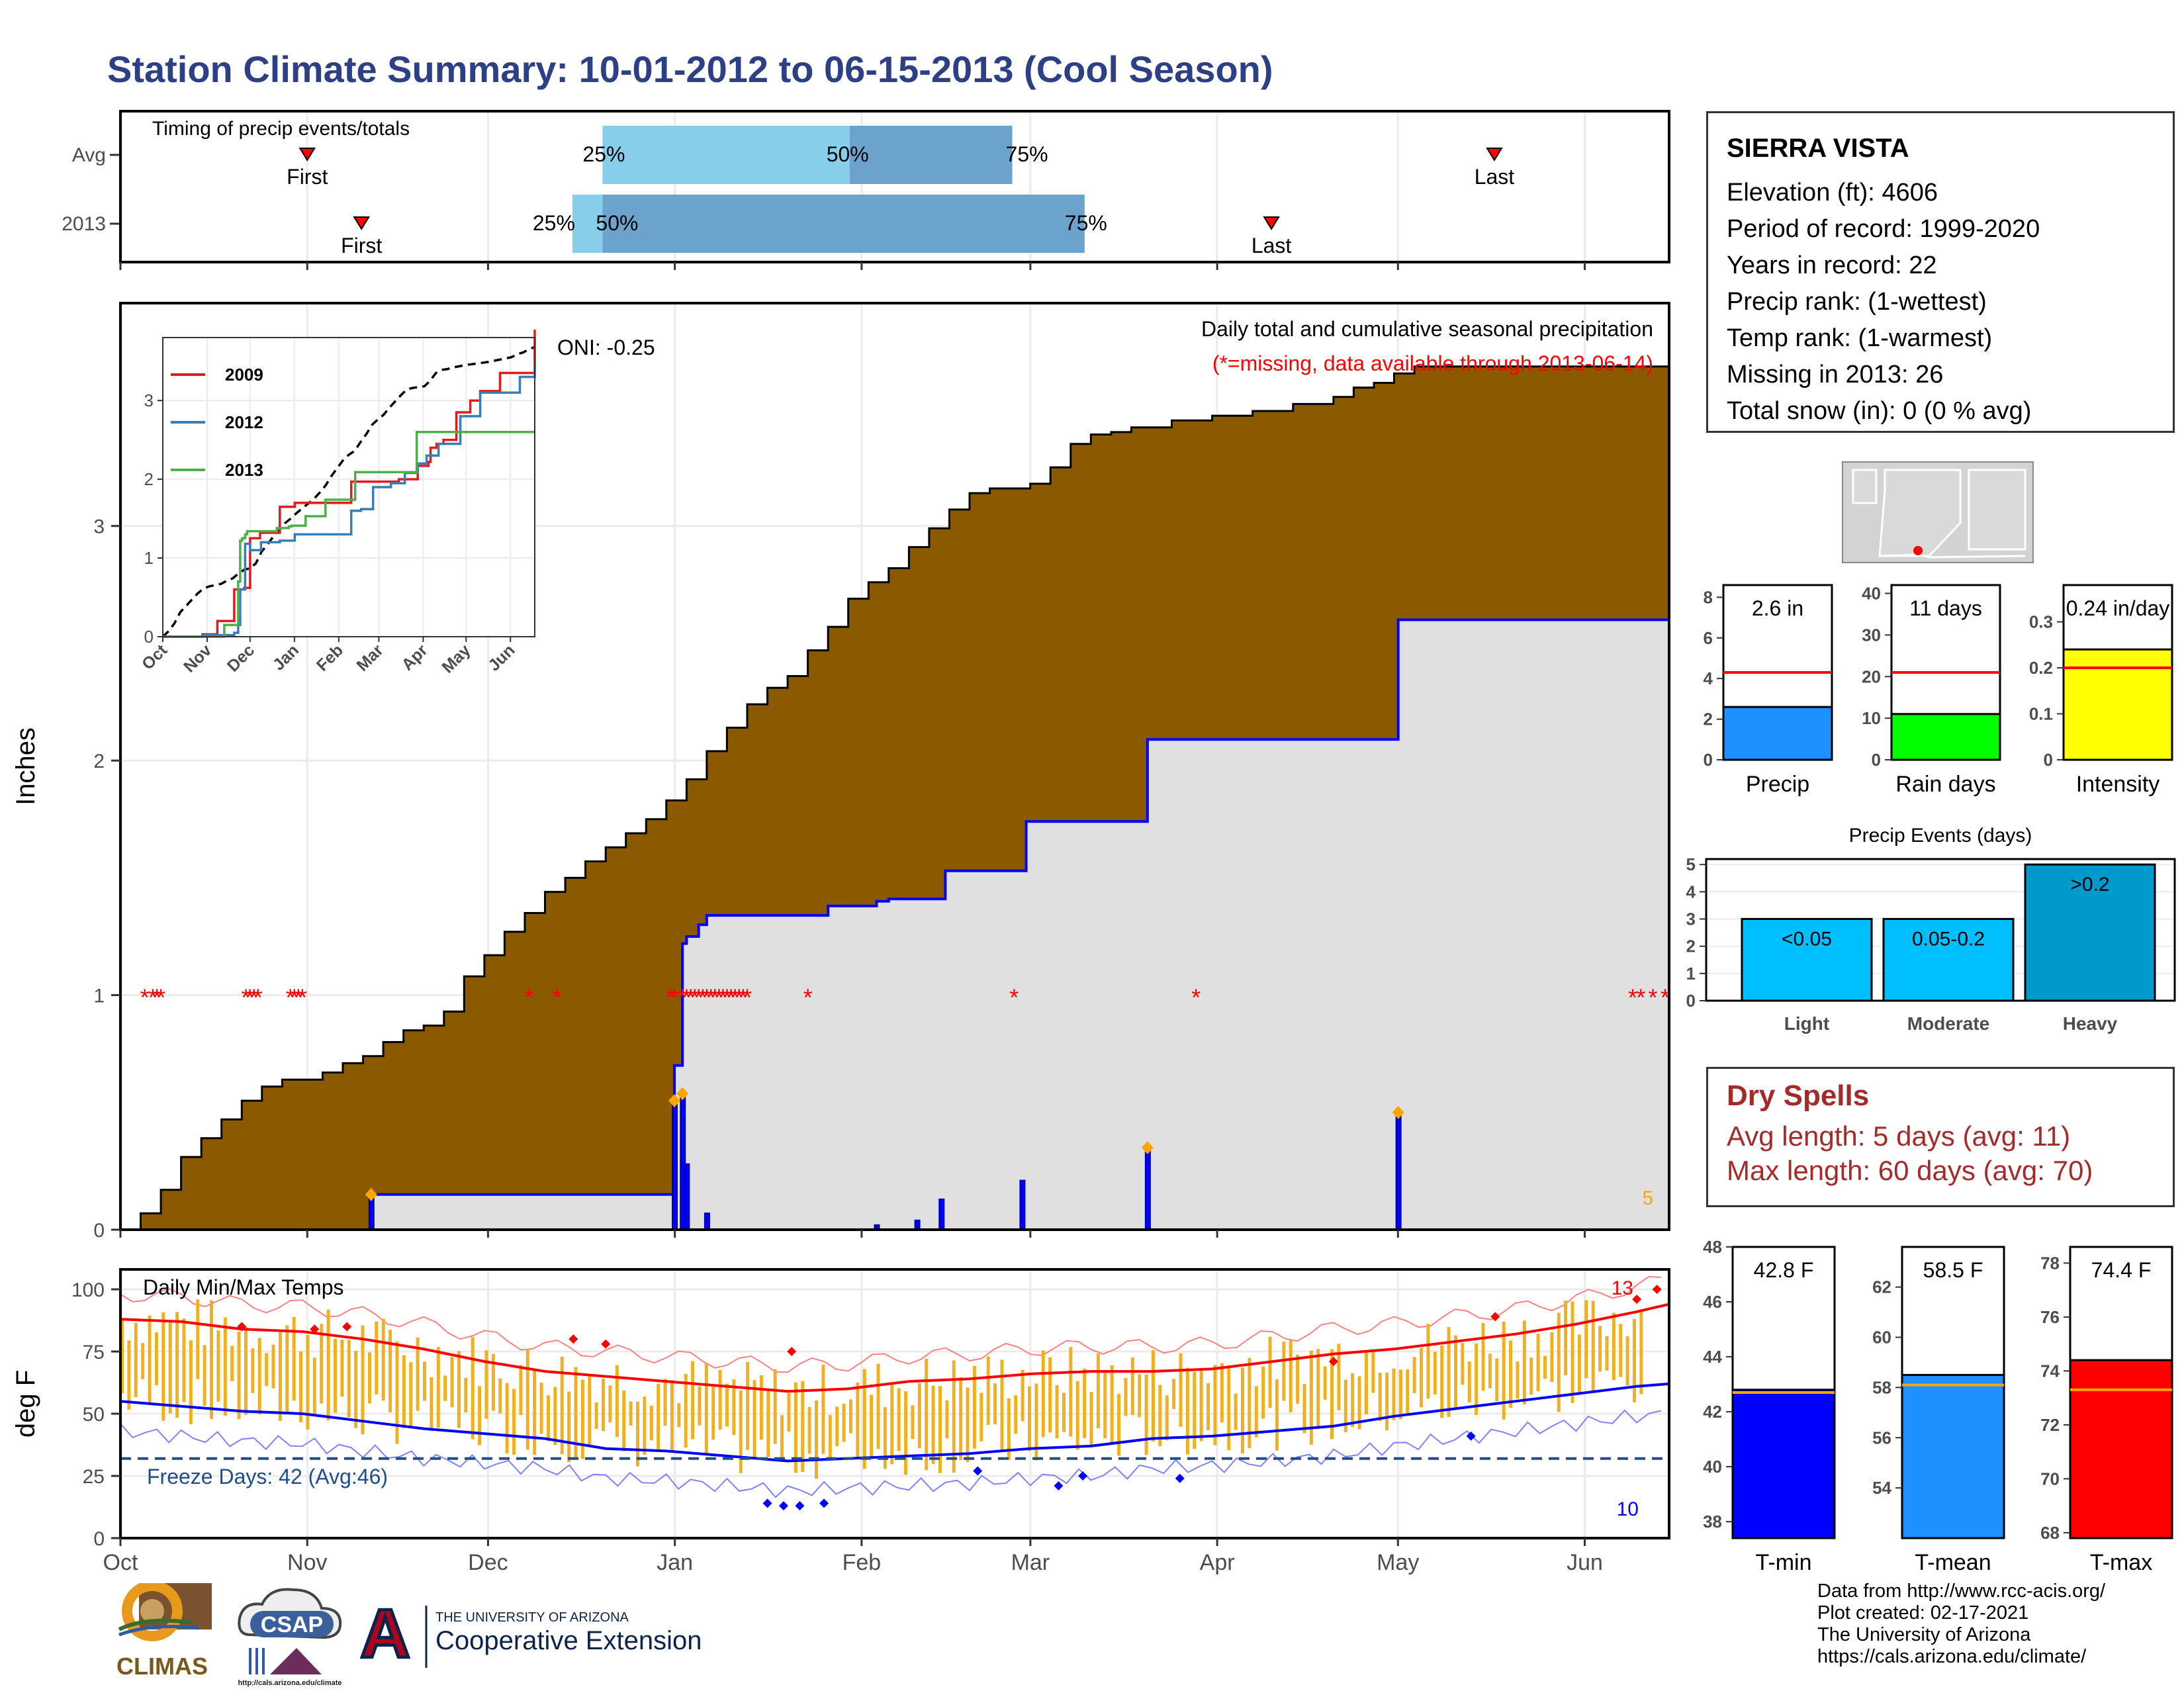 The image size is (2184, 1691). I want to click on timing-marker-label: First, so click(307, 177).